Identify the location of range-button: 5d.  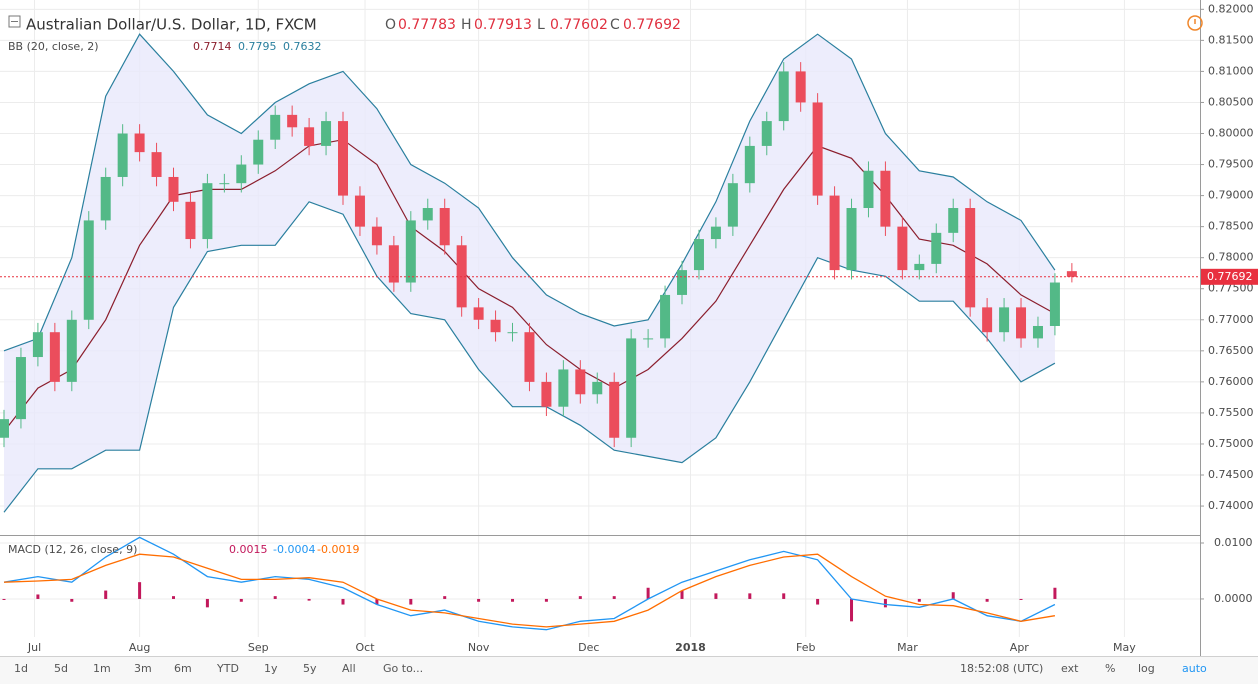
(61, 668).